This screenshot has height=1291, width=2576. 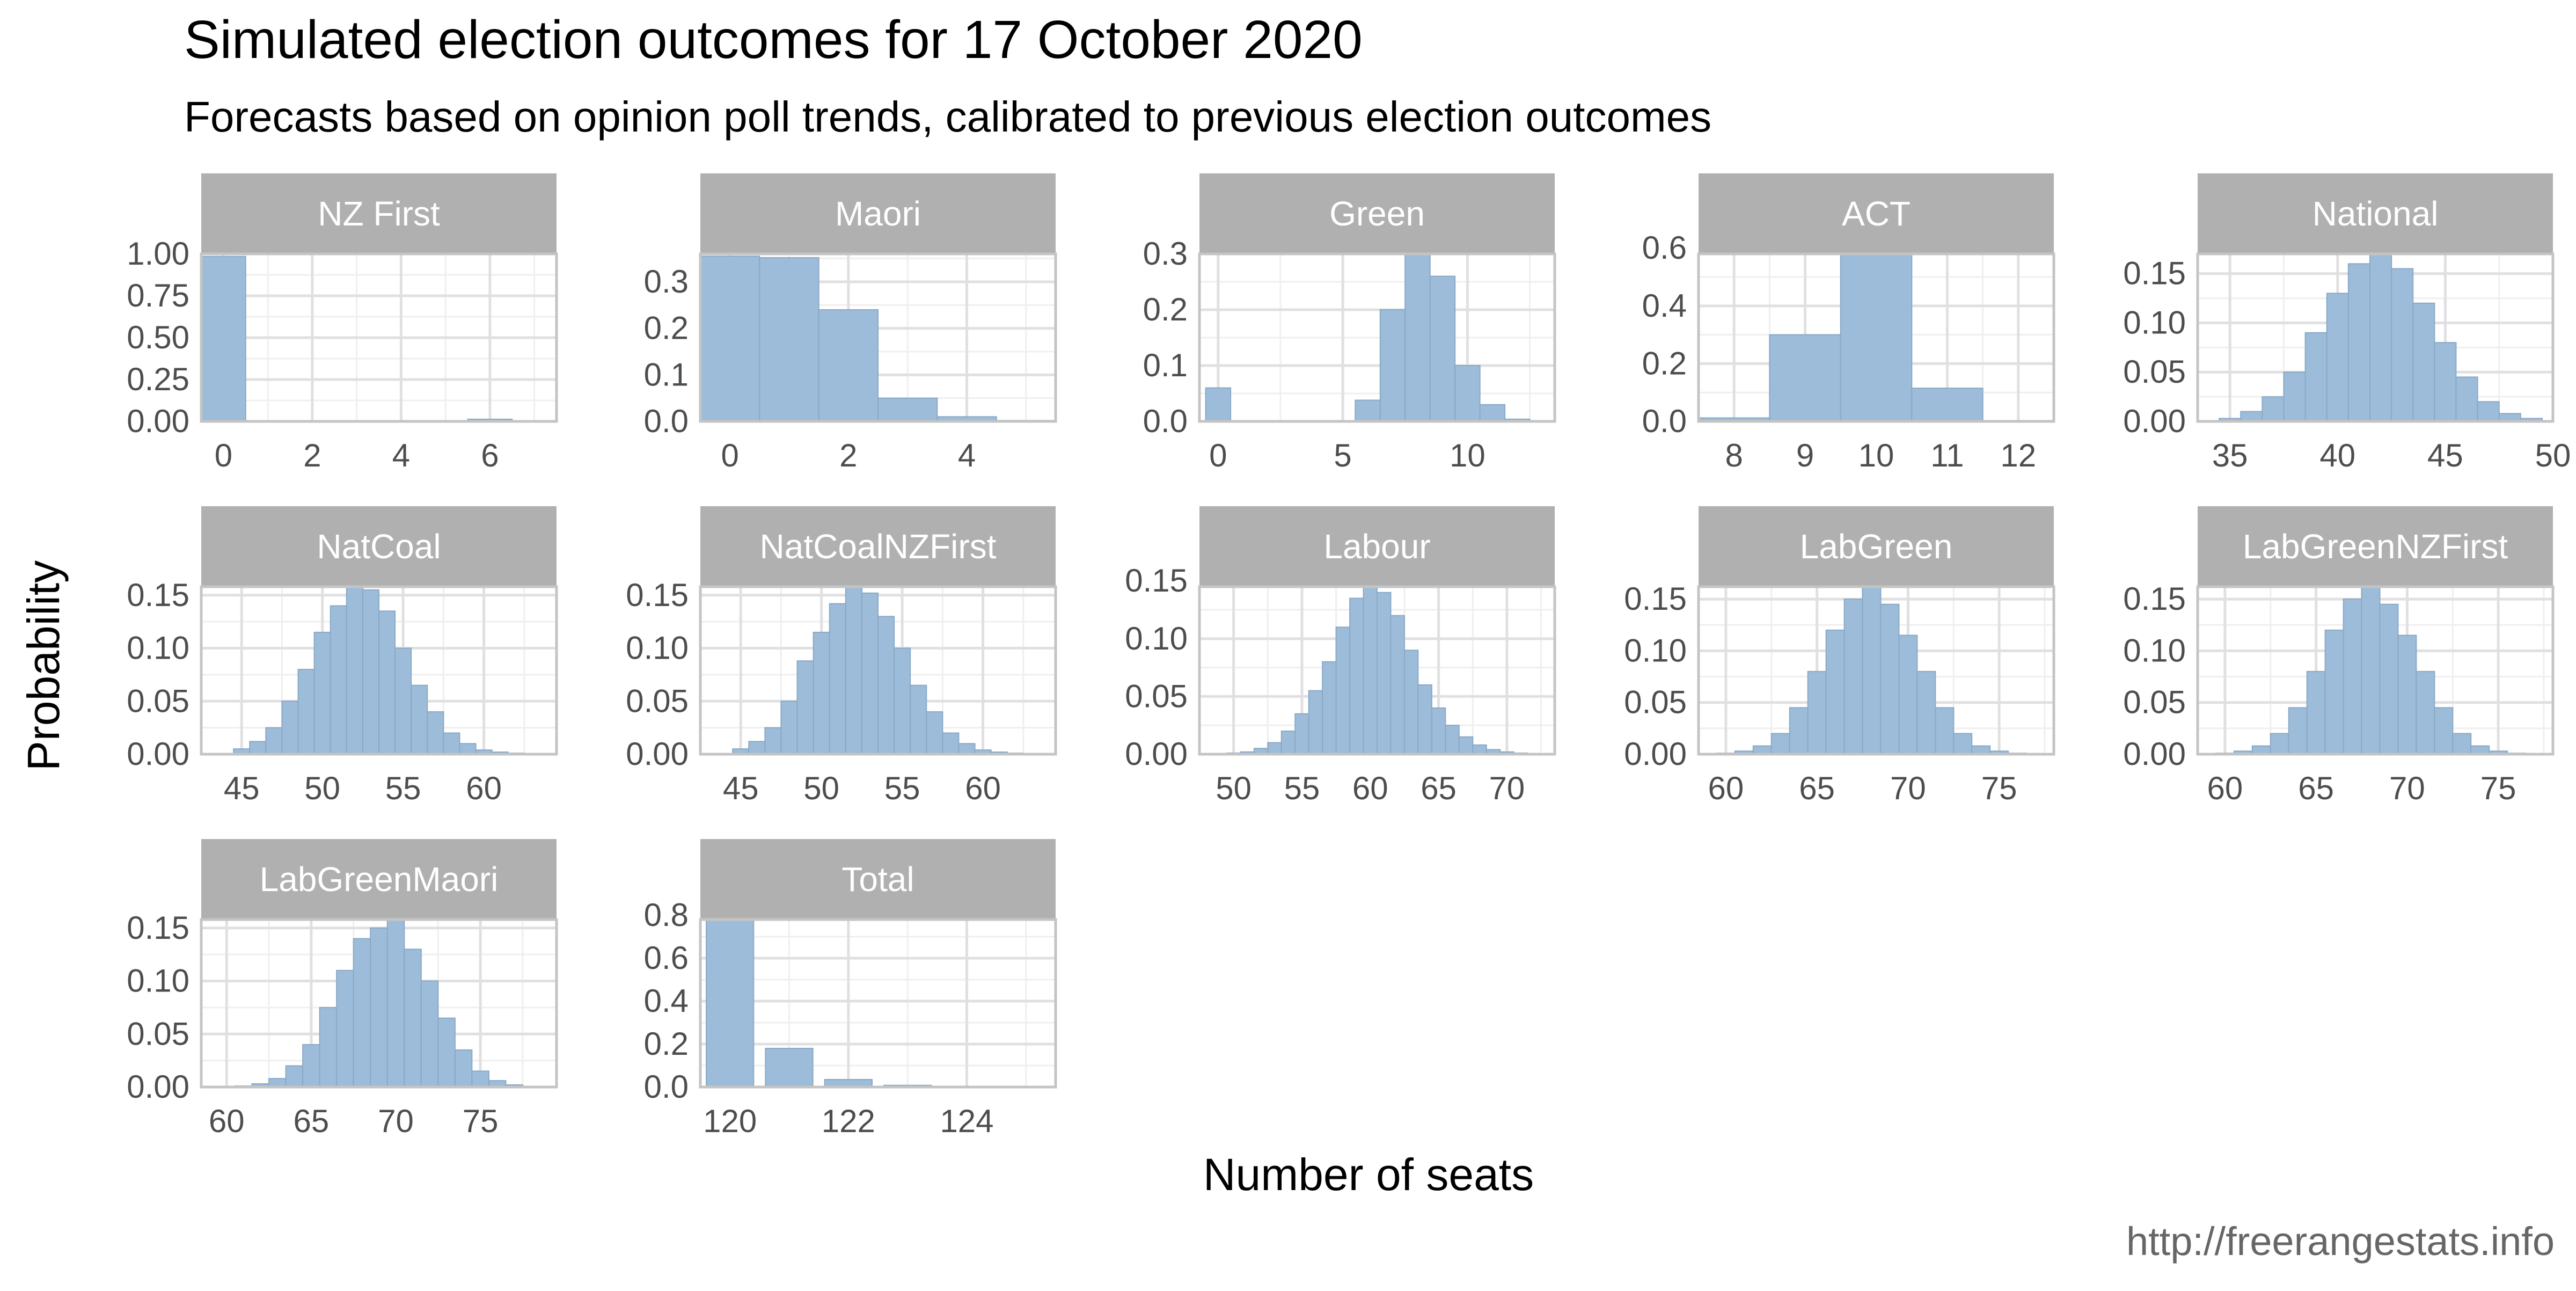 I want to click on y-tick-label: 0.4, so click(x=666, y=1001).